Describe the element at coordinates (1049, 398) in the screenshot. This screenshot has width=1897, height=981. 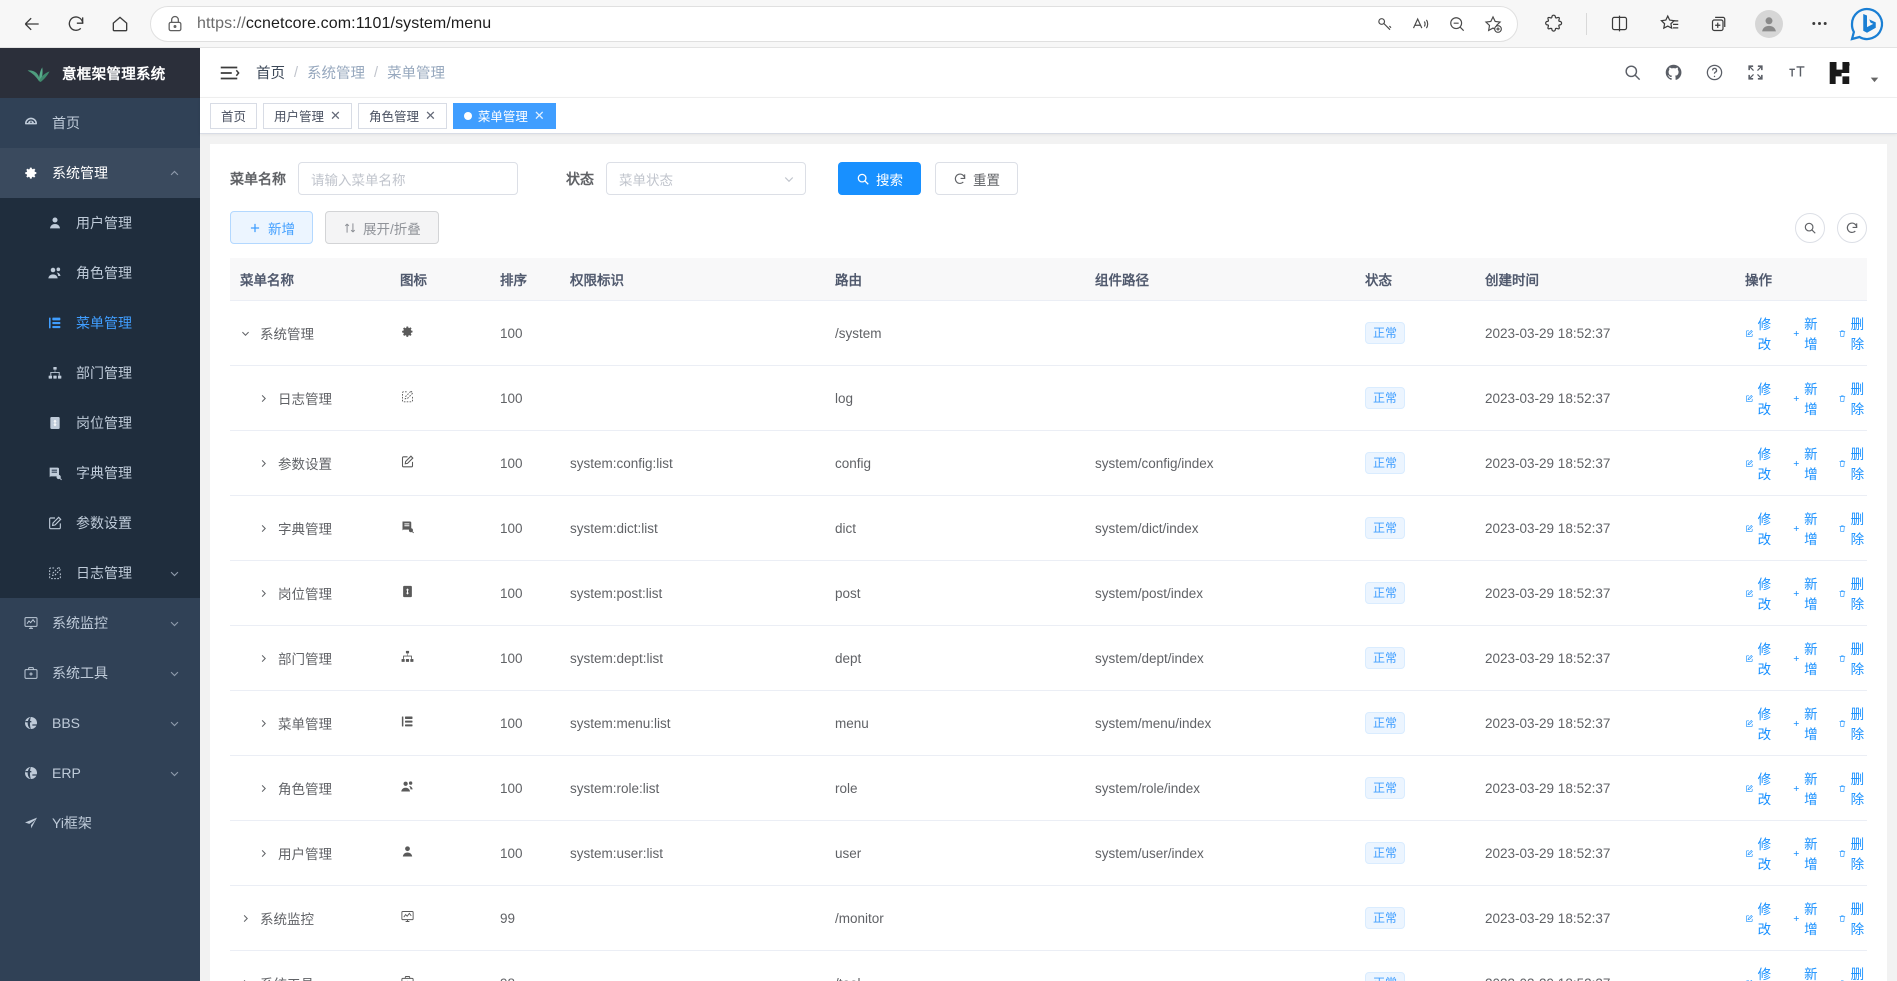
I see `table-row: 日志管理 100 log 正常 2023-03-29 18:52:37 修改 新增 删除` at that location.